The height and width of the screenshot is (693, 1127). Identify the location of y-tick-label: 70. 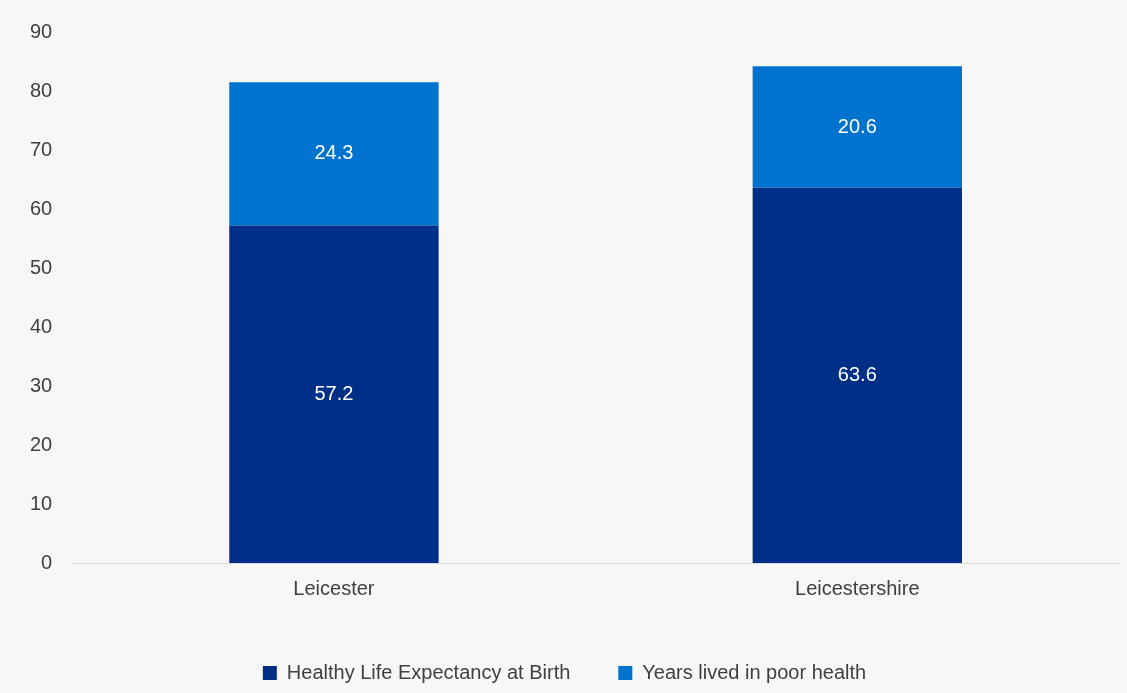
(41, 148).